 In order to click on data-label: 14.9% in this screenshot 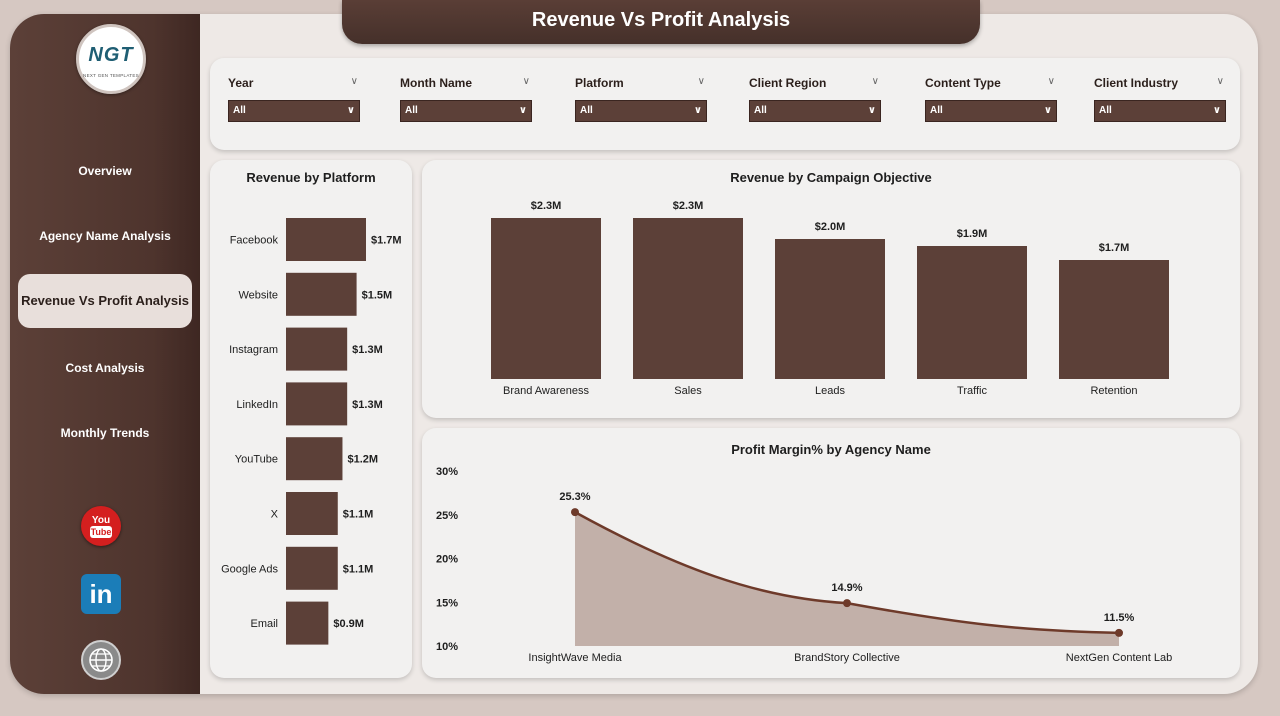, I will do `click(846, 588)`.